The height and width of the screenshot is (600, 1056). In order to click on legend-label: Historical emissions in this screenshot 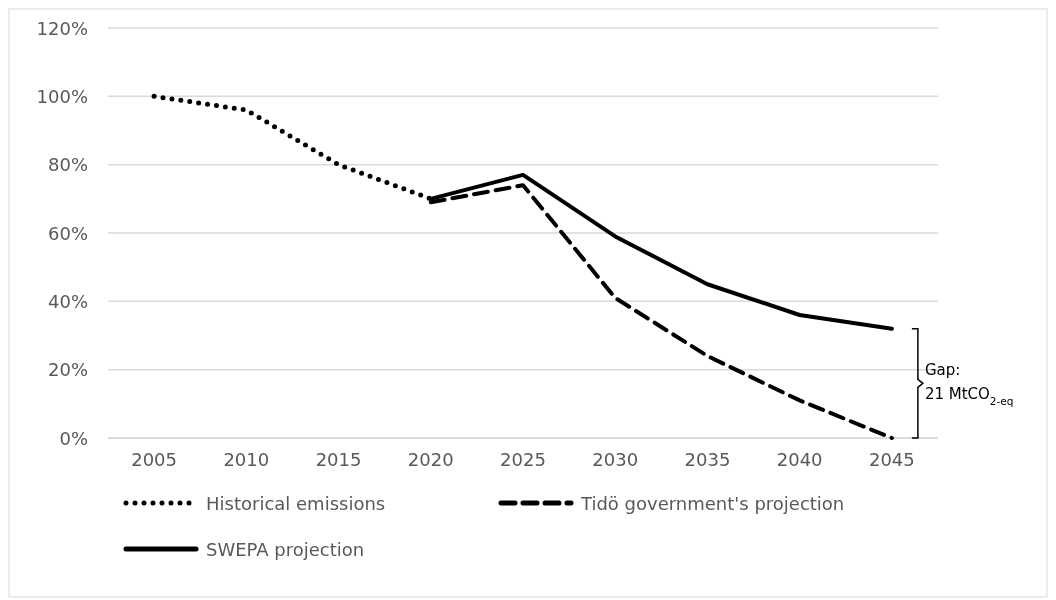, I will do `click(296, 503)`.